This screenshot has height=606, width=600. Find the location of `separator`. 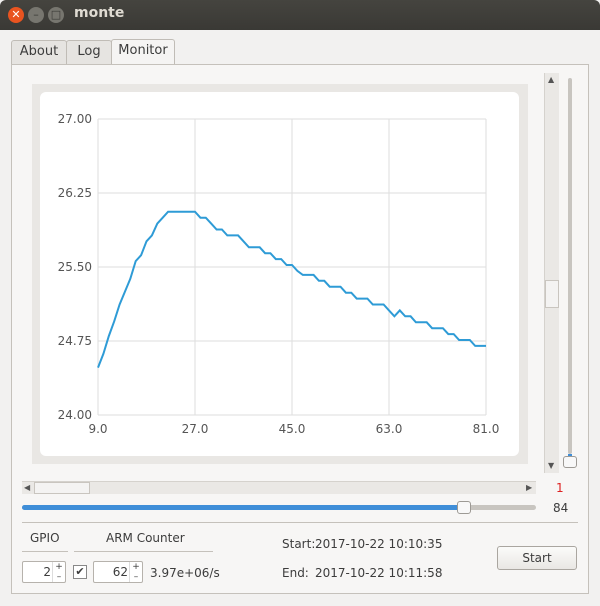

separator is located at coordinates (300, 522).